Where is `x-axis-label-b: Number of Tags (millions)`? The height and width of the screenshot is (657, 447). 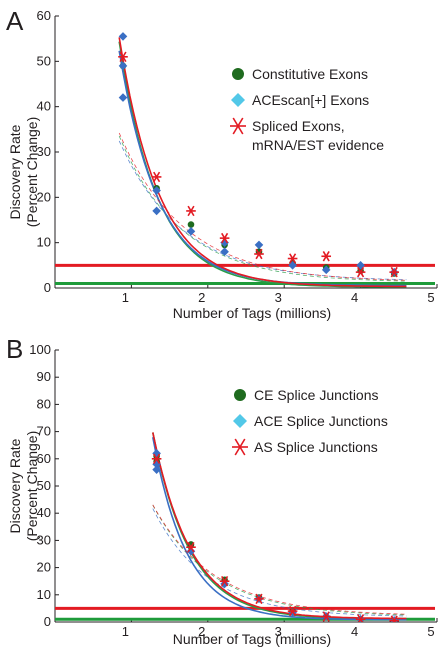 x-axis-label-b: Number of Tags (millions) is located at coordinates (252, 639).